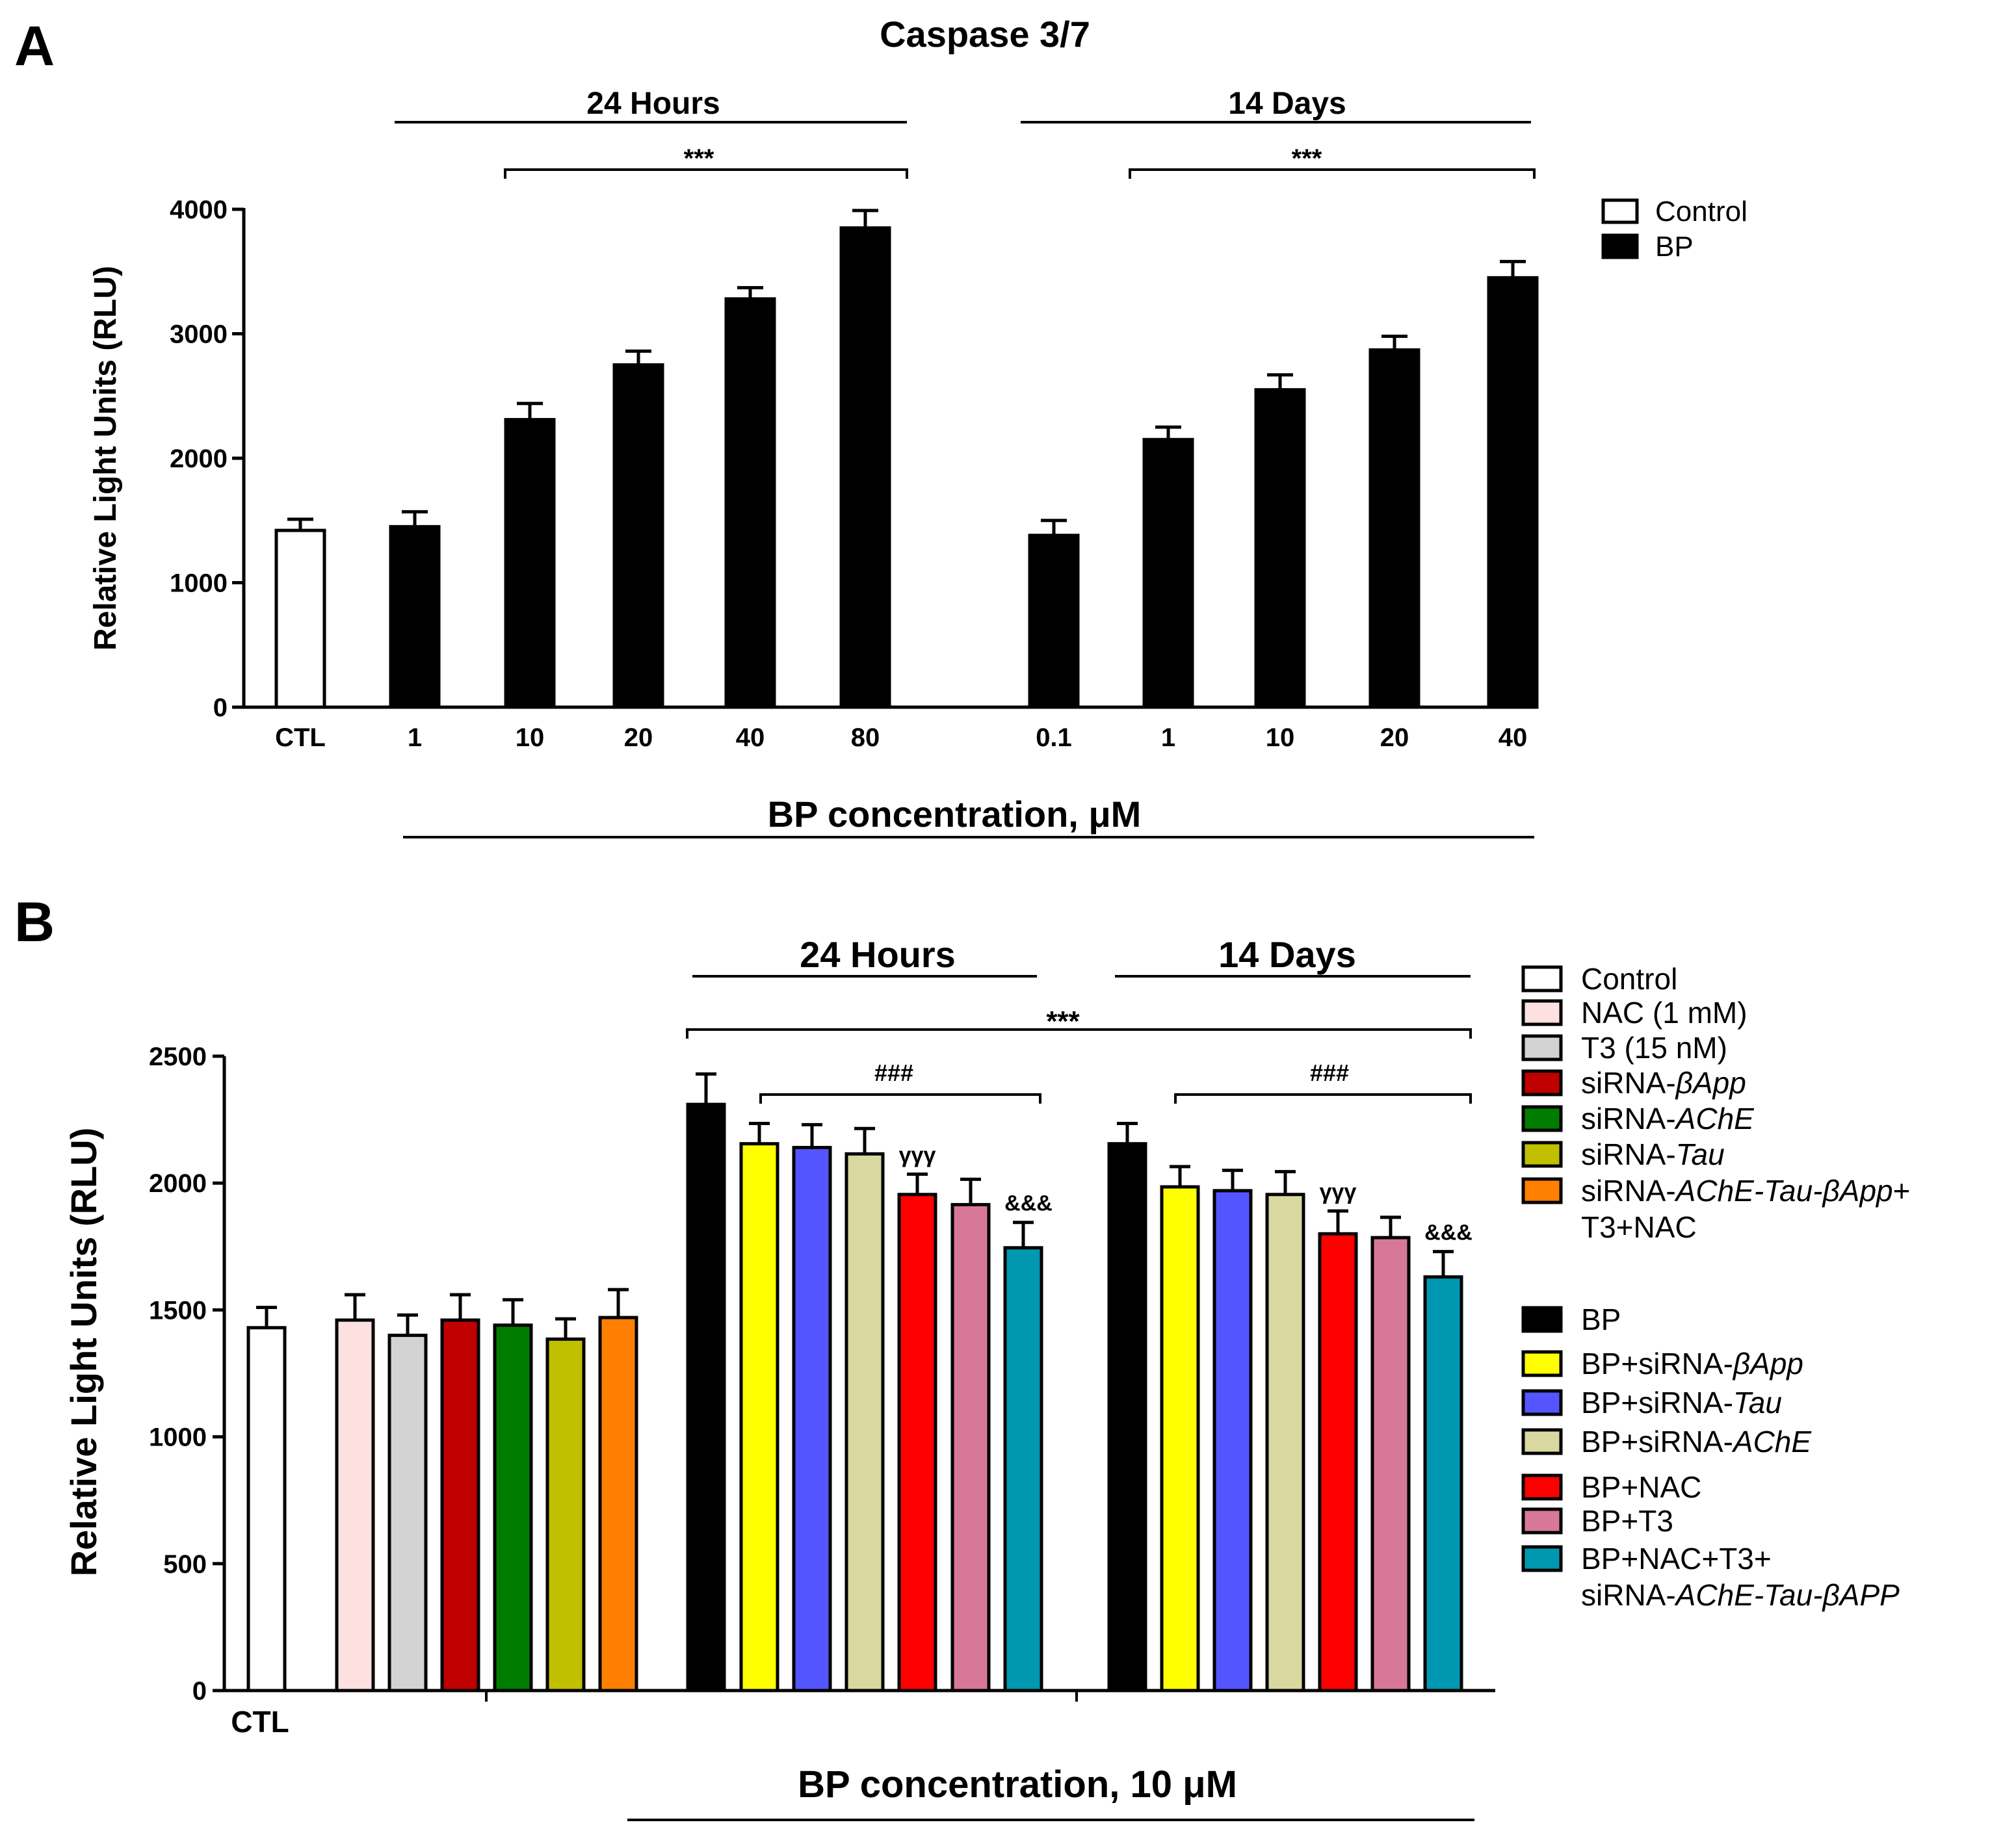 Image resolution: width=2016 pixels, height=1842 pixels. Describe the element at coordinates (34, 922) in the screenshot. I see `panel-b-letter: B` at that location.